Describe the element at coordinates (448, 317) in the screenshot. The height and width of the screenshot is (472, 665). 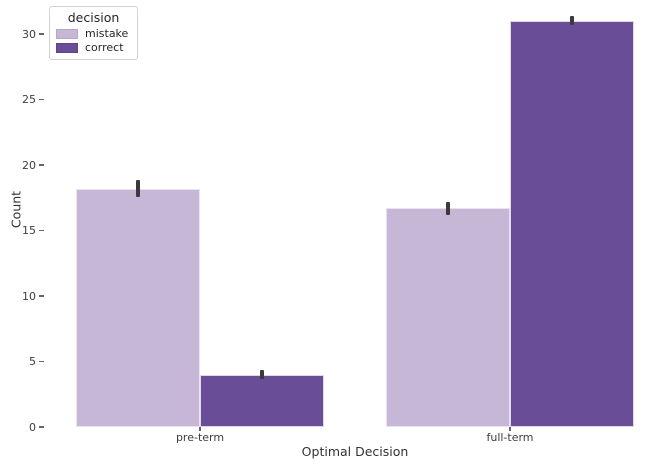
I see `bar-full-term-mistake` at that location.